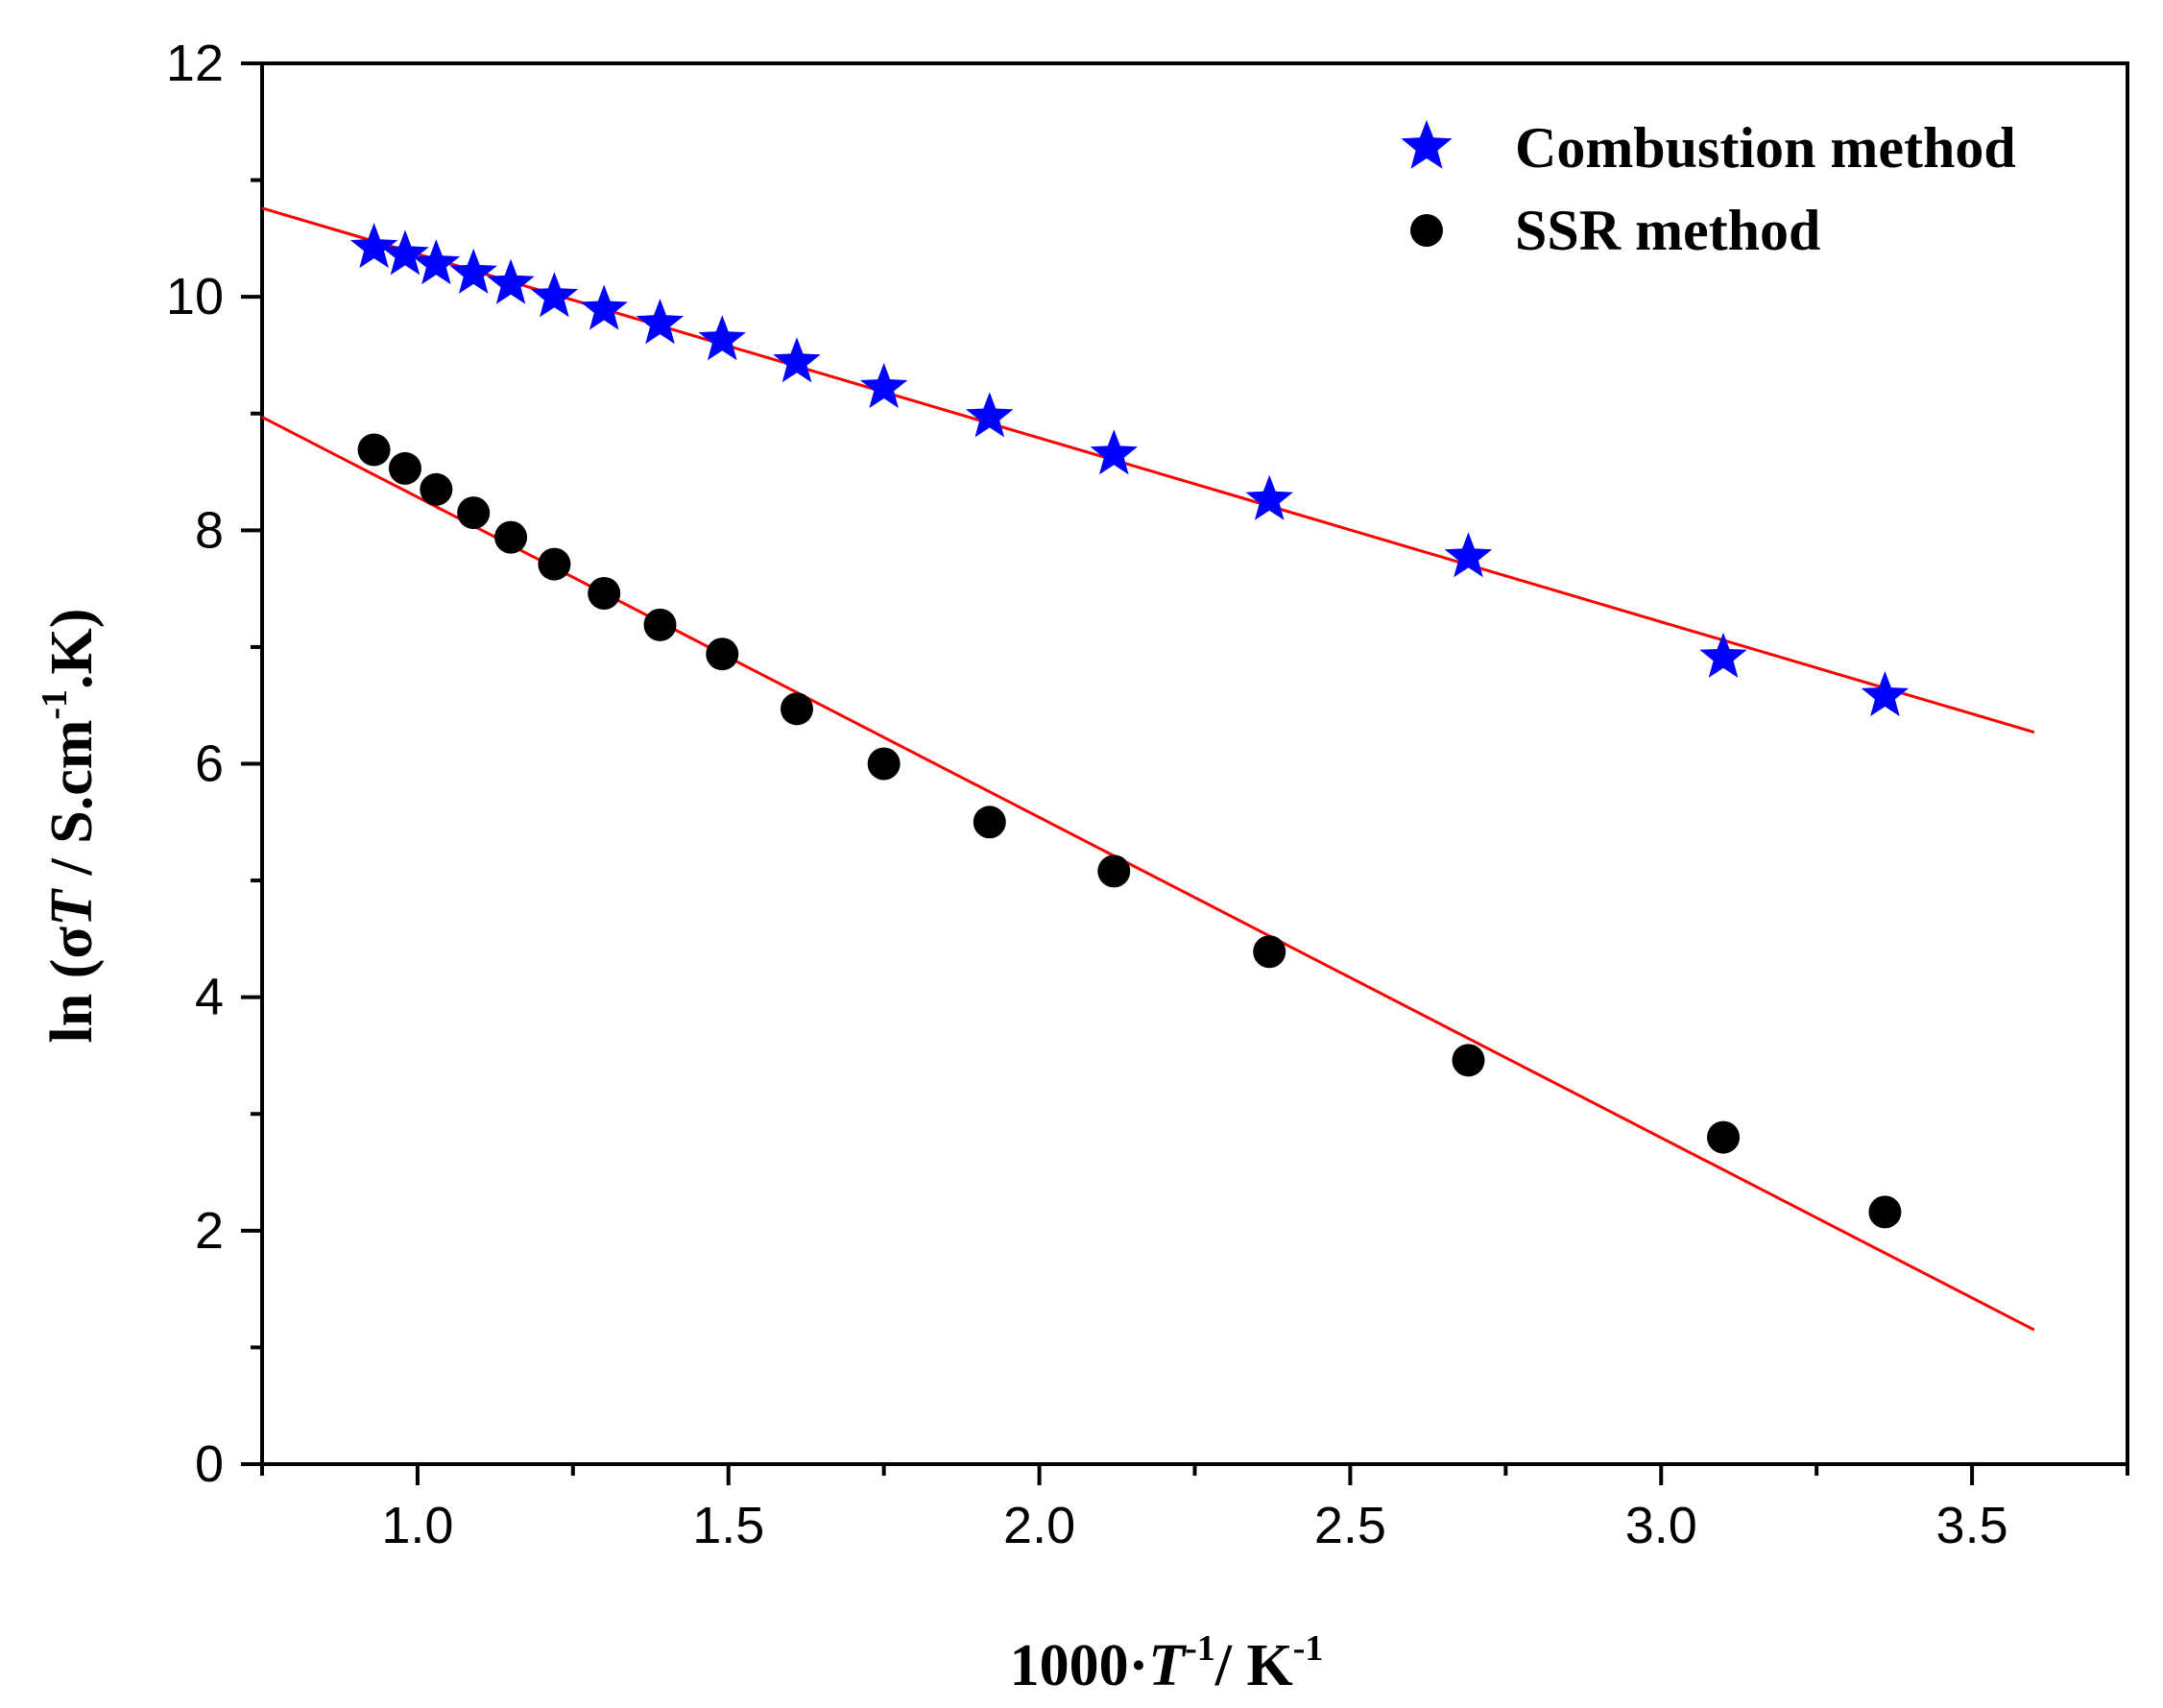 The width and height of the screenshot is (2163, 1708). I want to click on y-tick-label: 8, so click(209, 530).